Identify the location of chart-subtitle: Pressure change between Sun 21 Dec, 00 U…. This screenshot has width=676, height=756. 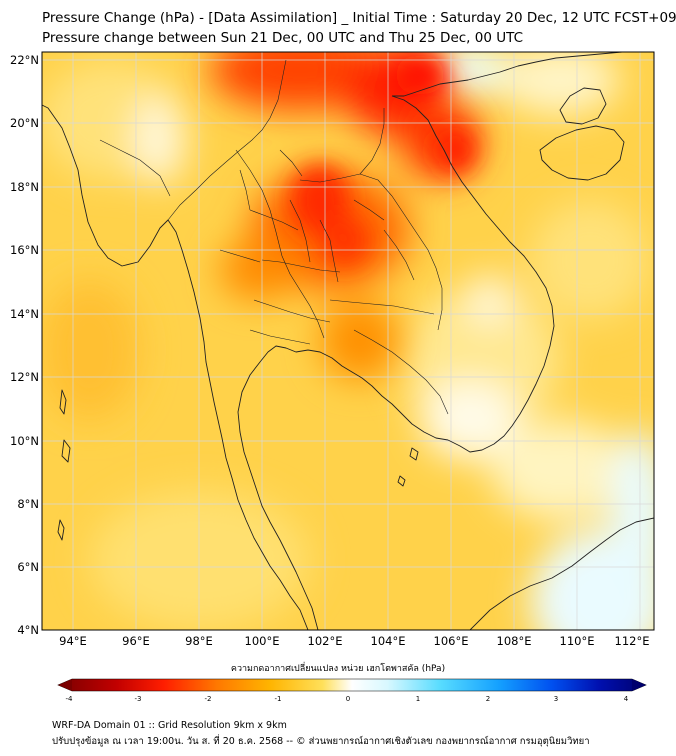
(282, 38).